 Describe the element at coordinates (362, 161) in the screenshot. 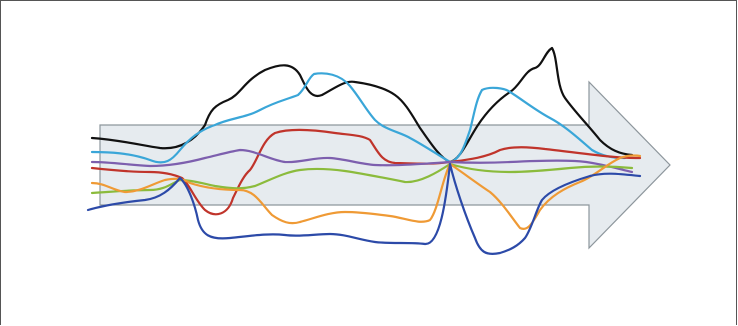

I see `purple-line` at that location.